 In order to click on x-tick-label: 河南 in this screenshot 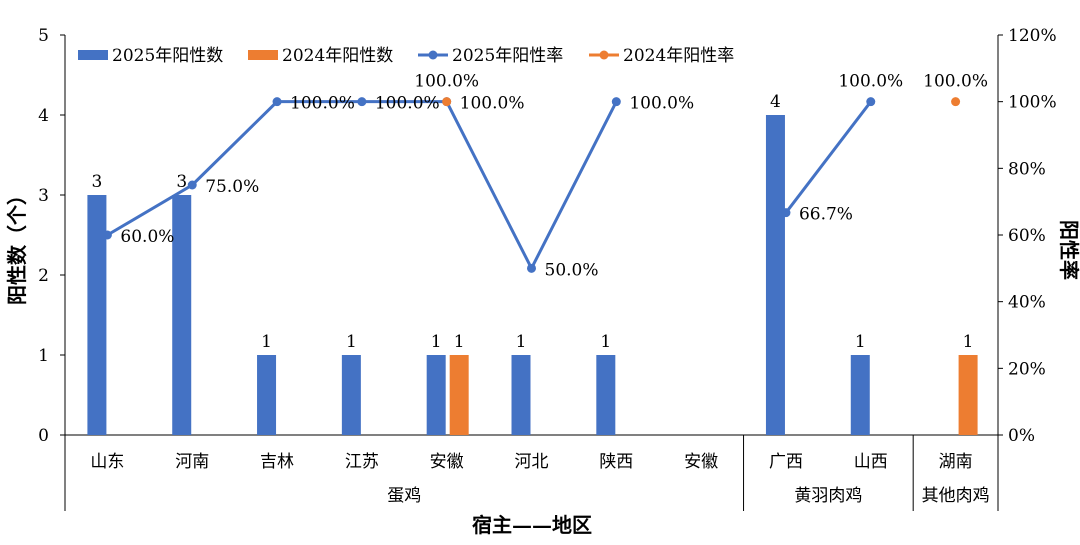, I will do `click(192, 462)`.